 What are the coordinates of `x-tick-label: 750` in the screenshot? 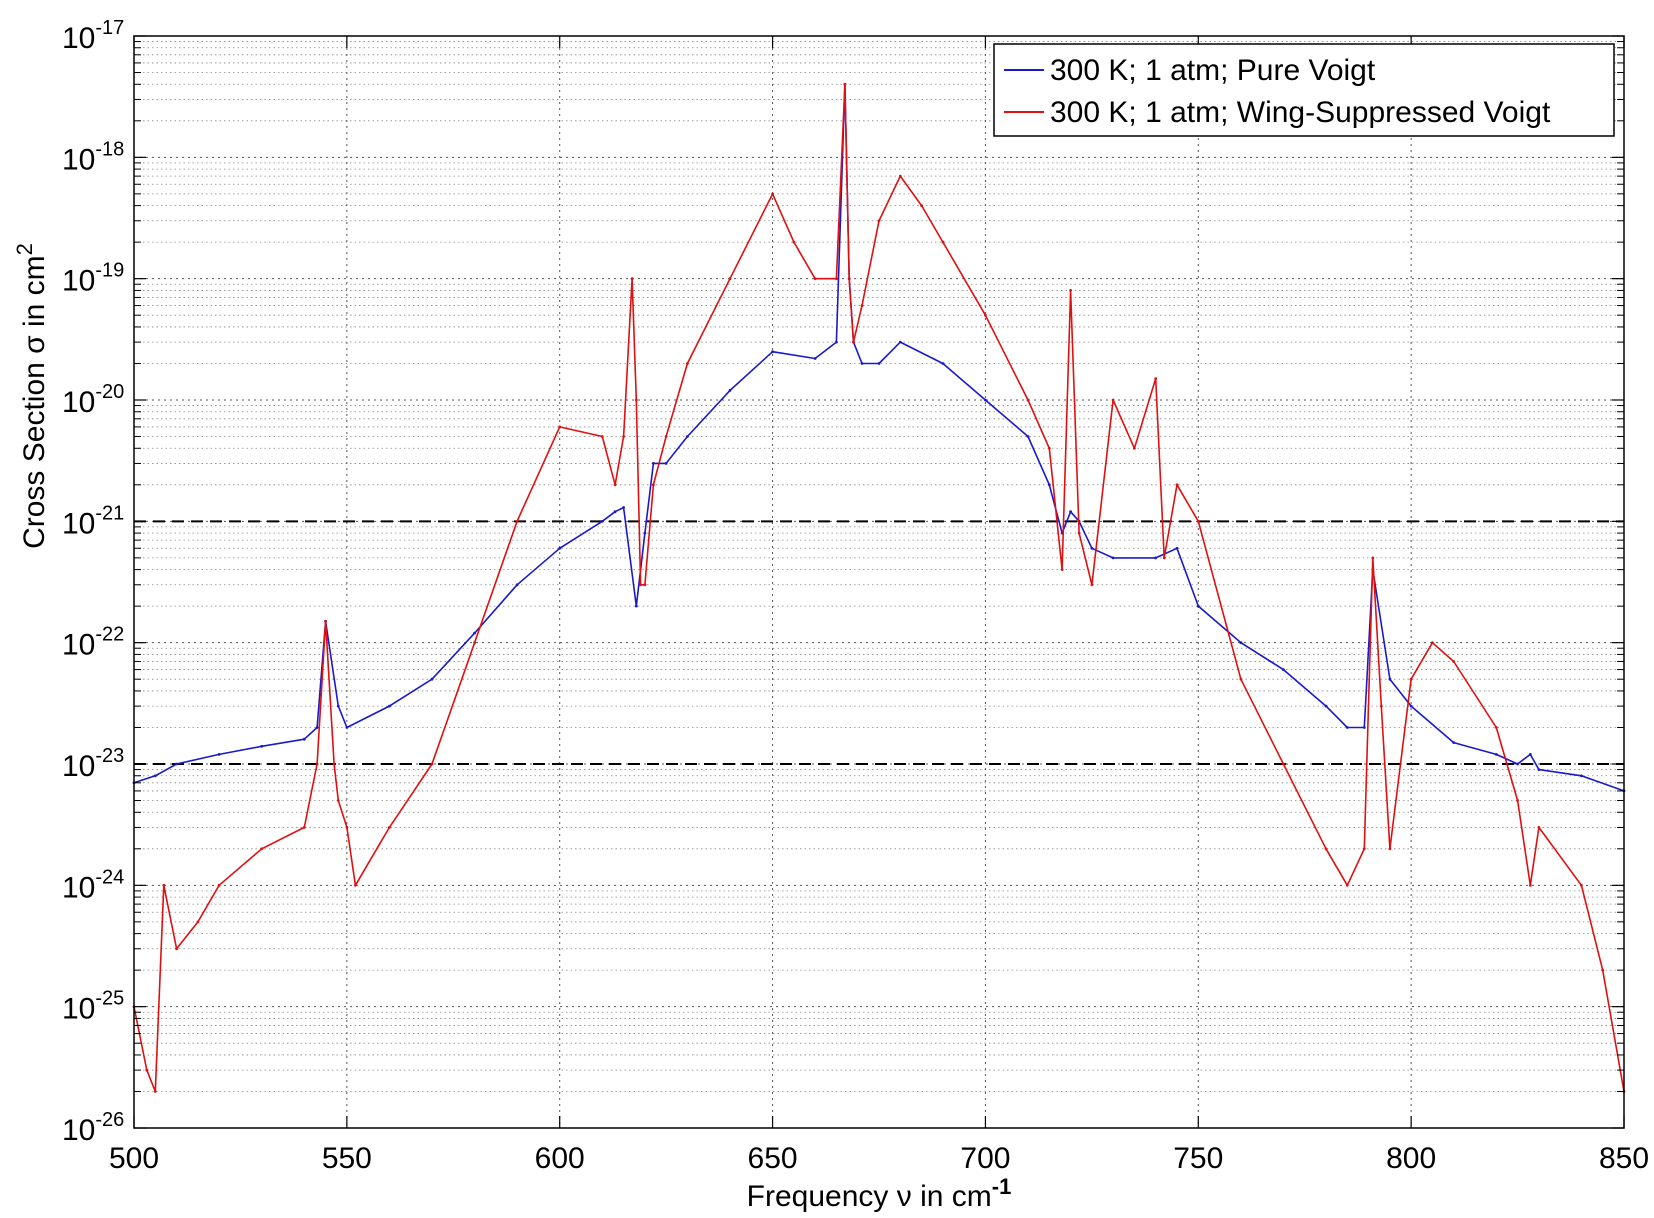 It's located at (1198, 1158).